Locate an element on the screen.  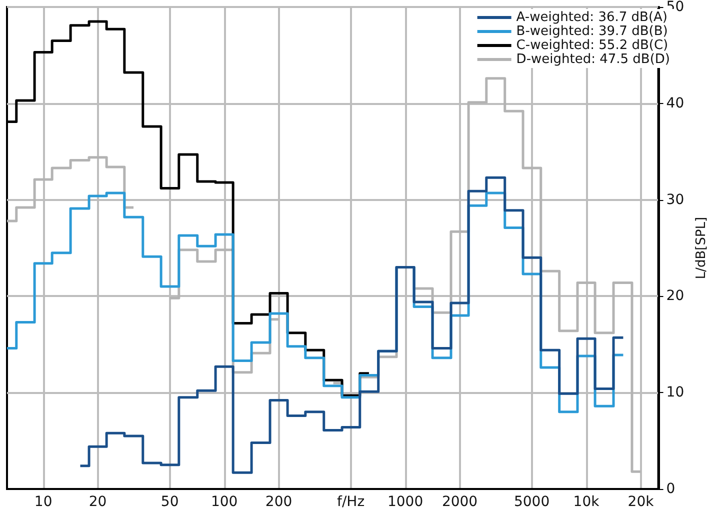
legend-label: B-weighted: 39.7 dB(B) is located at coordinates (592, 31).